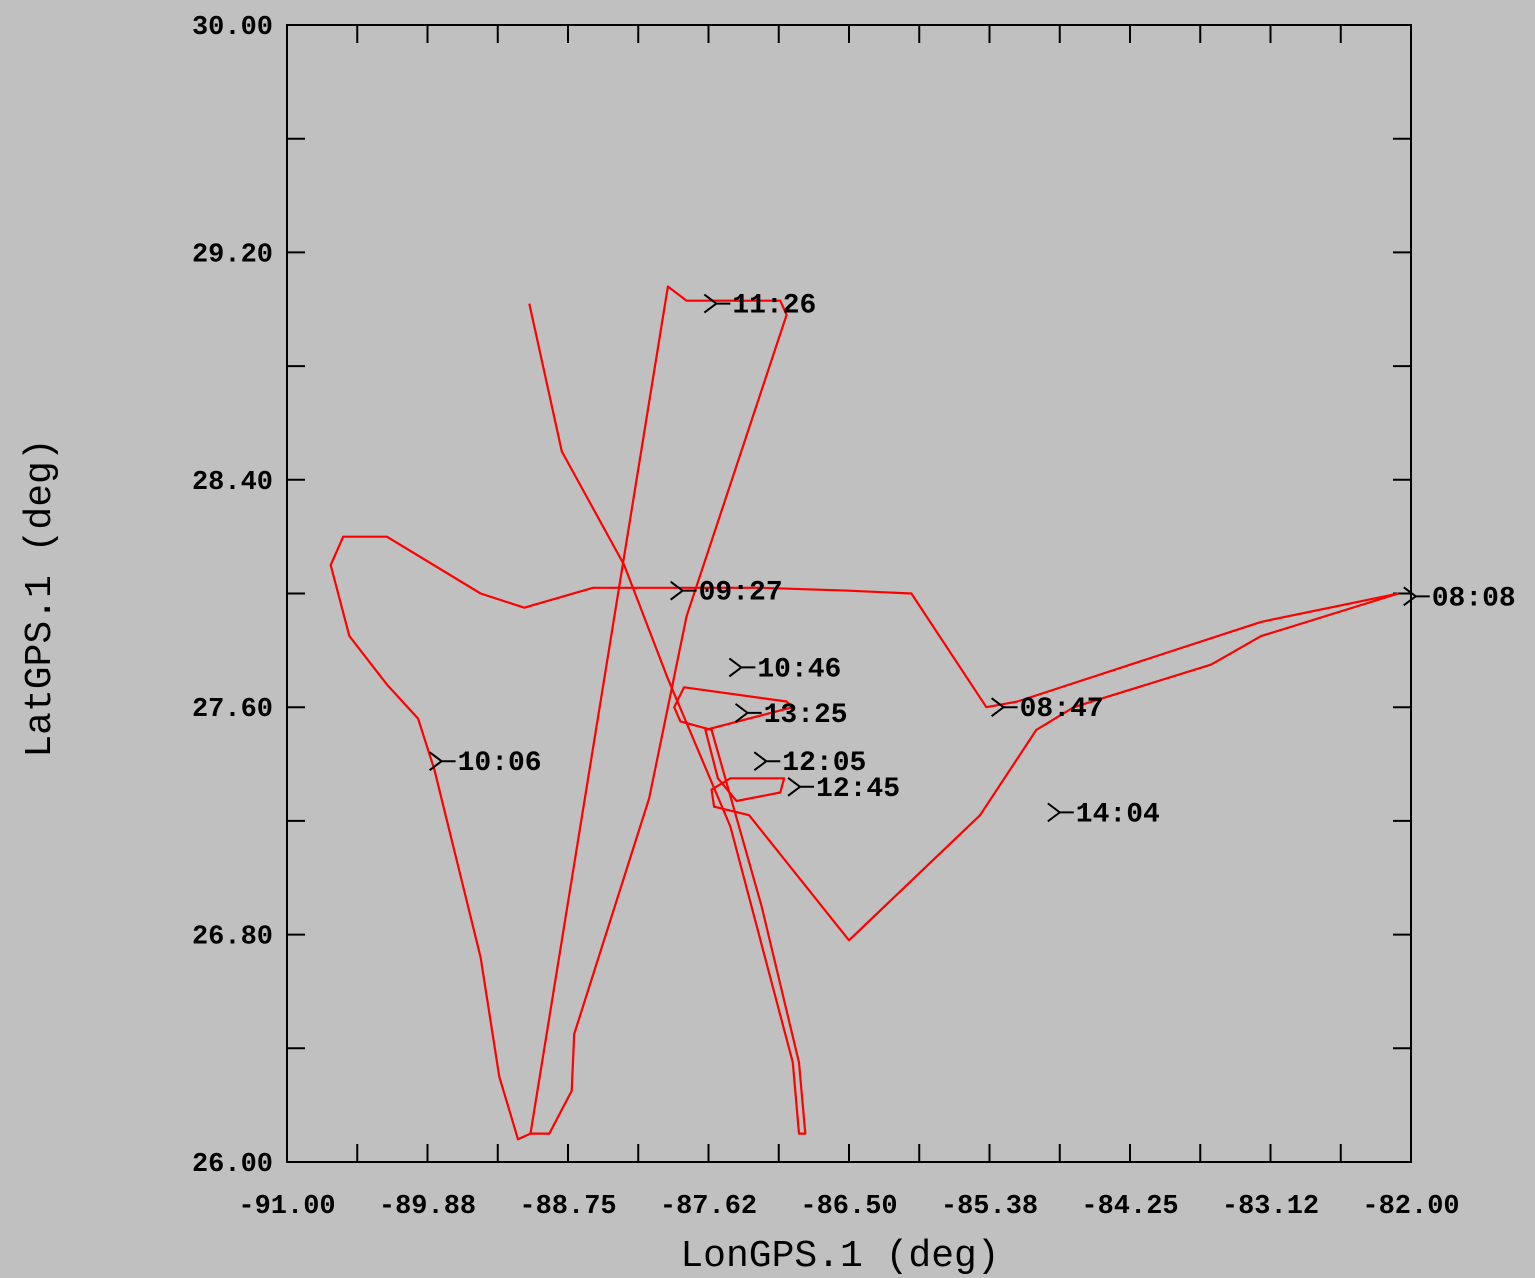 The image size is (1535, 1278). I want to click on y-tick-label: 26.80, so click(232, 938).